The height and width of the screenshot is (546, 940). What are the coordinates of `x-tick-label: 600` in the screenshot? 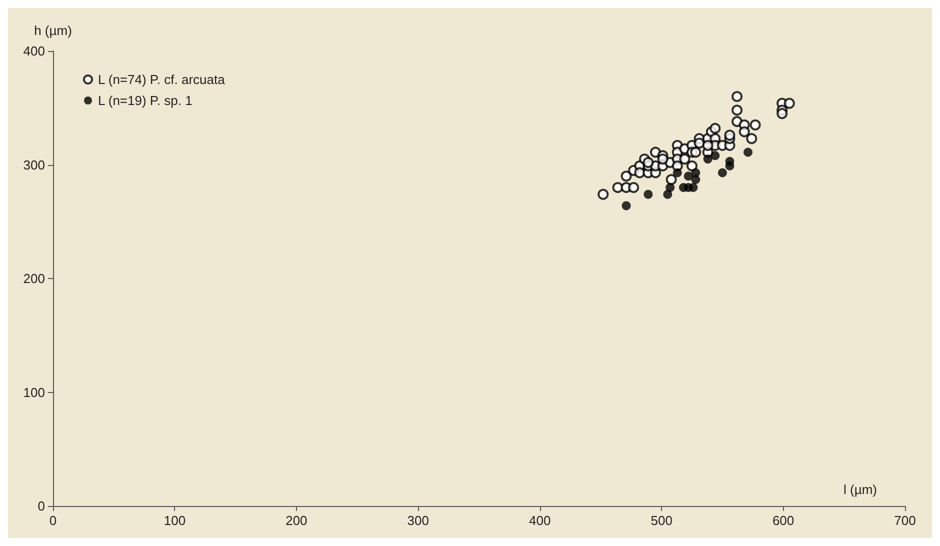 It's located at (783, 520).